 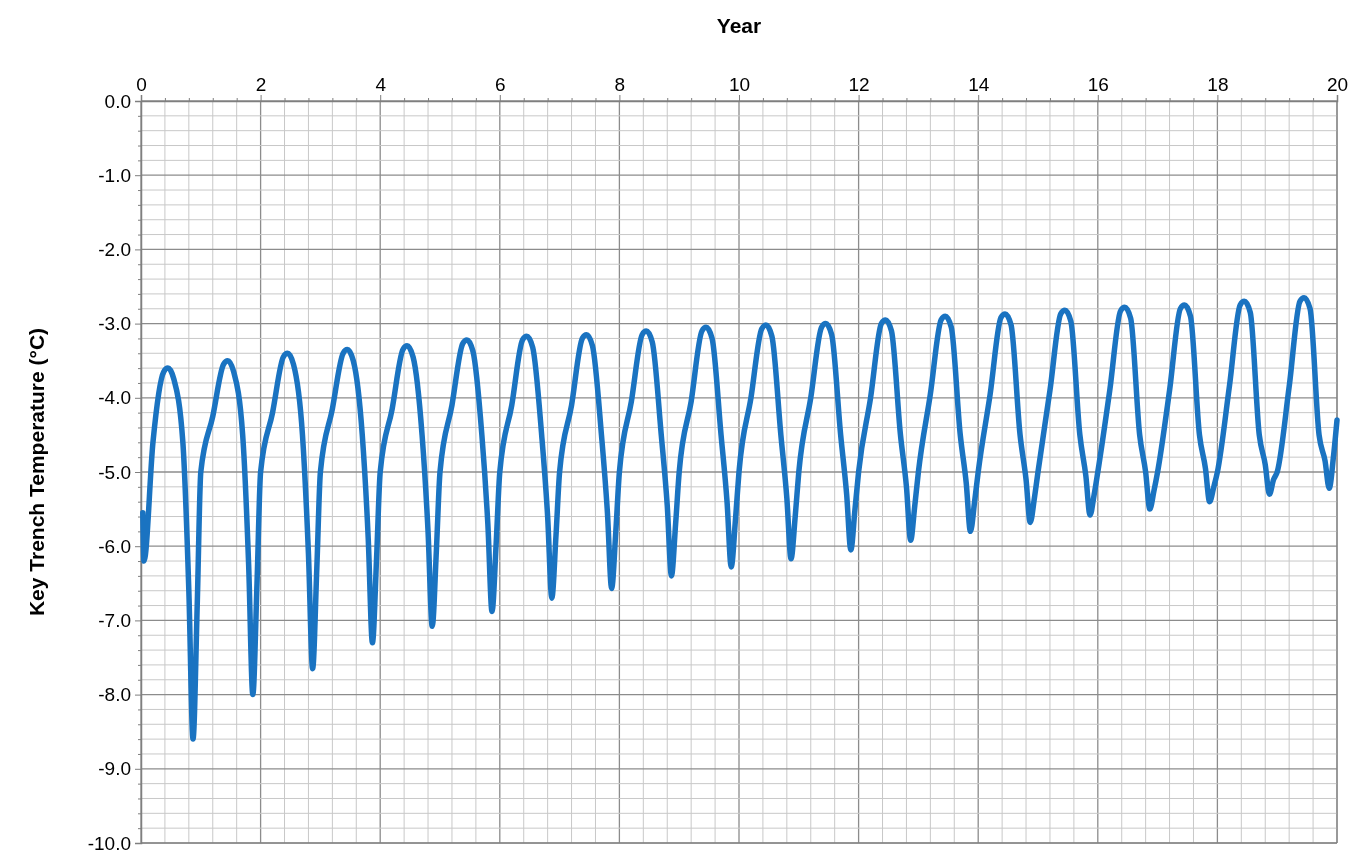 What do you see at coordinates (979, 84) in the screenshot?
I see `x-tick-label: 14` at bounding box center [979, 84].